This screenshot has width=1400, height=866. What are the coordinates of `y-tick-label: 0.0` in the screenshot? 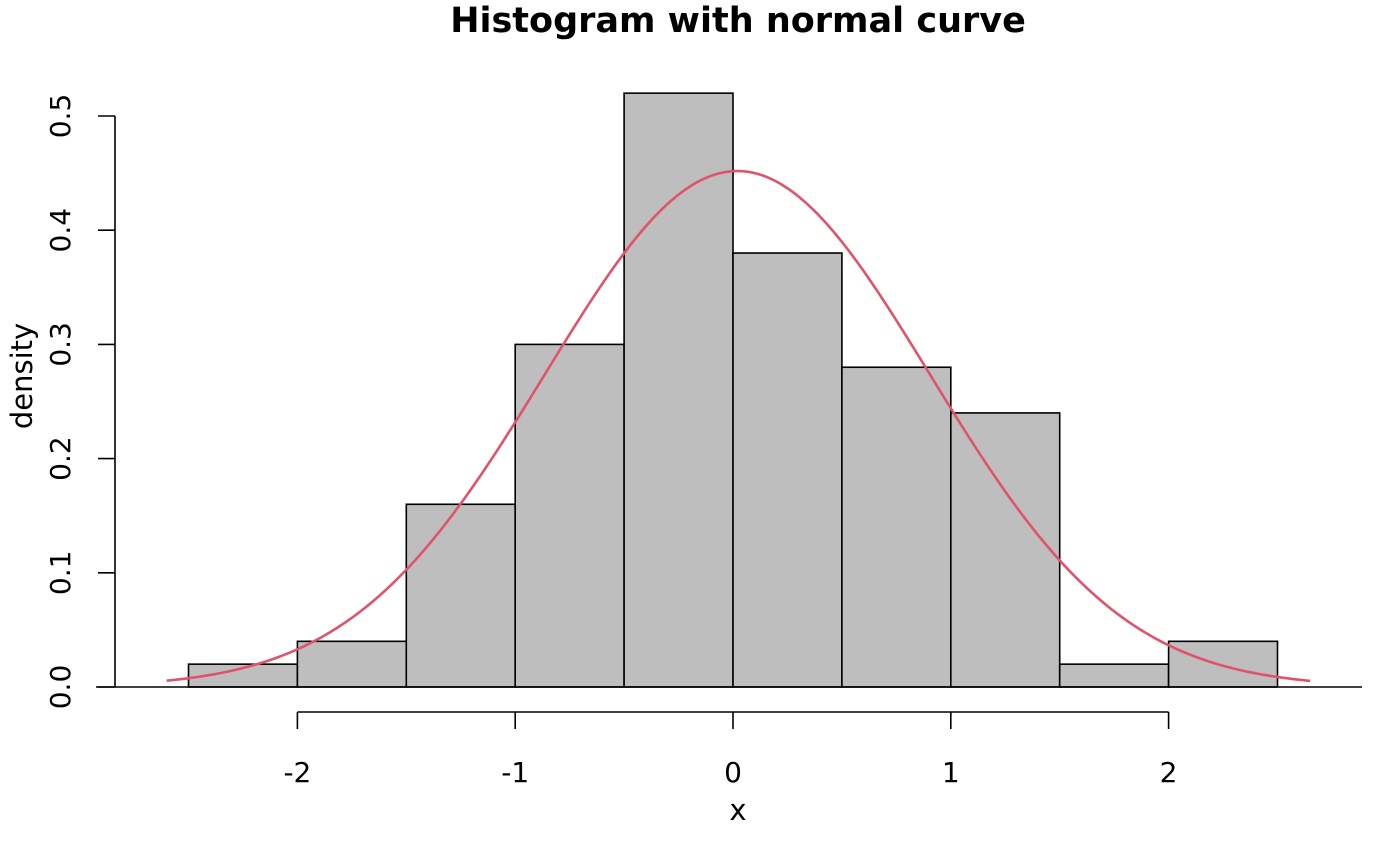 It's located at (60, 687).